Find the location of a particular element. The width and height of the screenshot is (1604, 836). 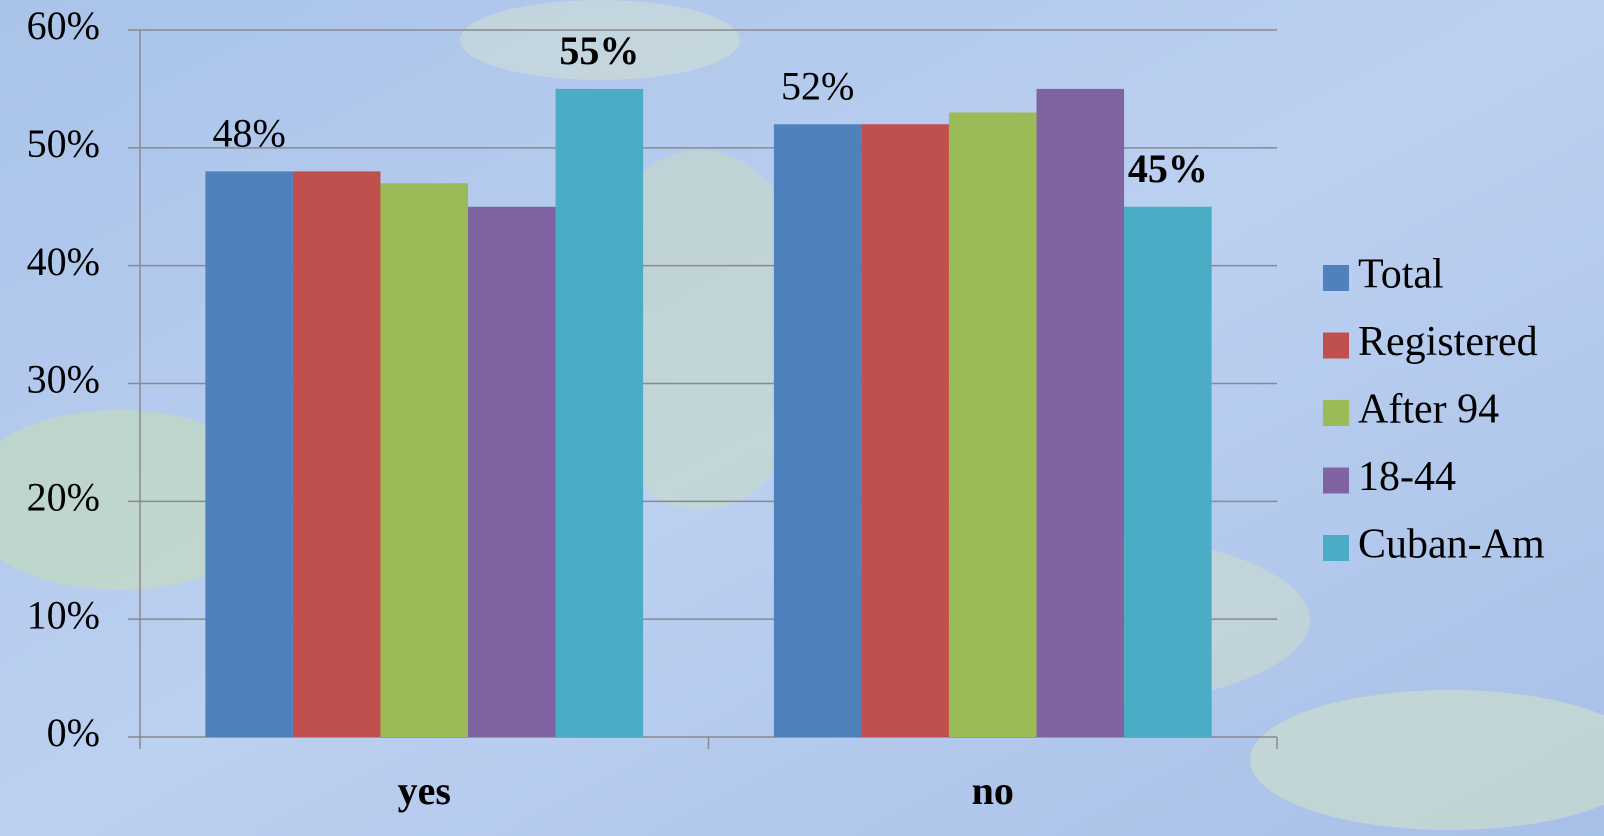

legend-label: After 94 is located at coordinates (1428, 410).